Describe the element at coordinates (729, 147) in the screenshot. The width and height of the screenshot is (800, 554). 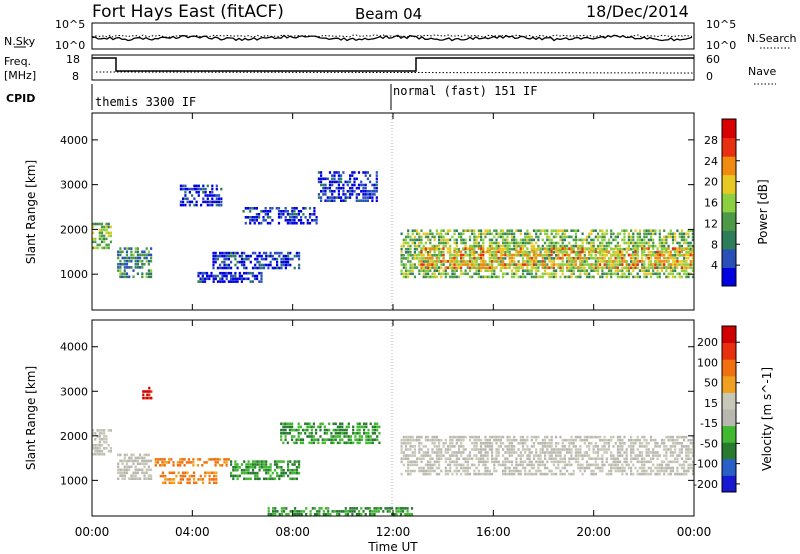
I see `colorbar-swatch` at that location.